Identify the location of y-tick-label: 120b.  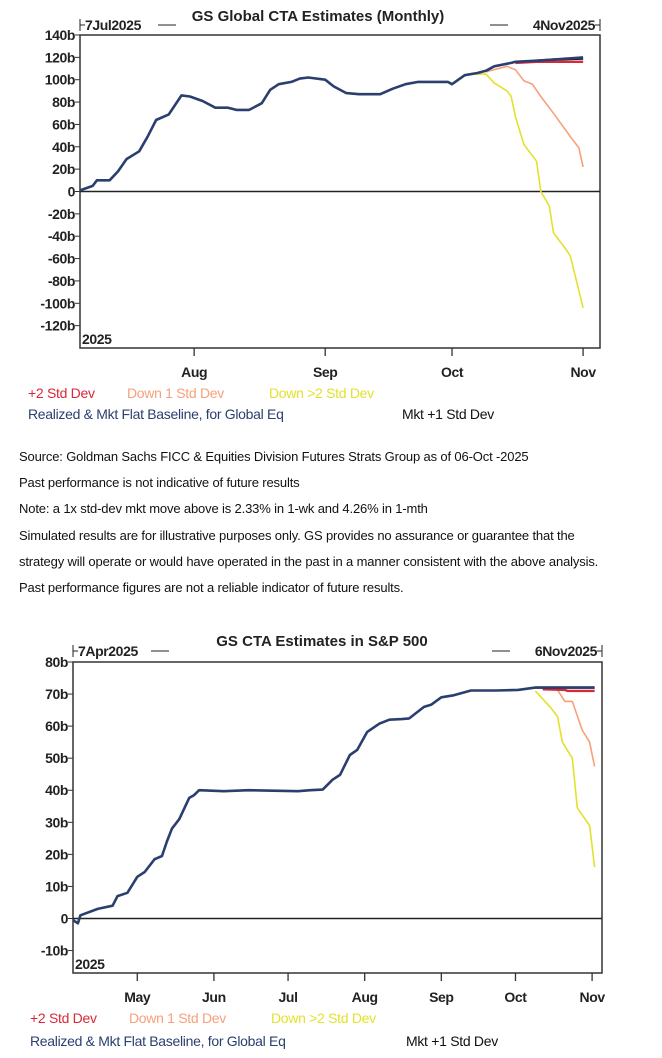
(60, 57).